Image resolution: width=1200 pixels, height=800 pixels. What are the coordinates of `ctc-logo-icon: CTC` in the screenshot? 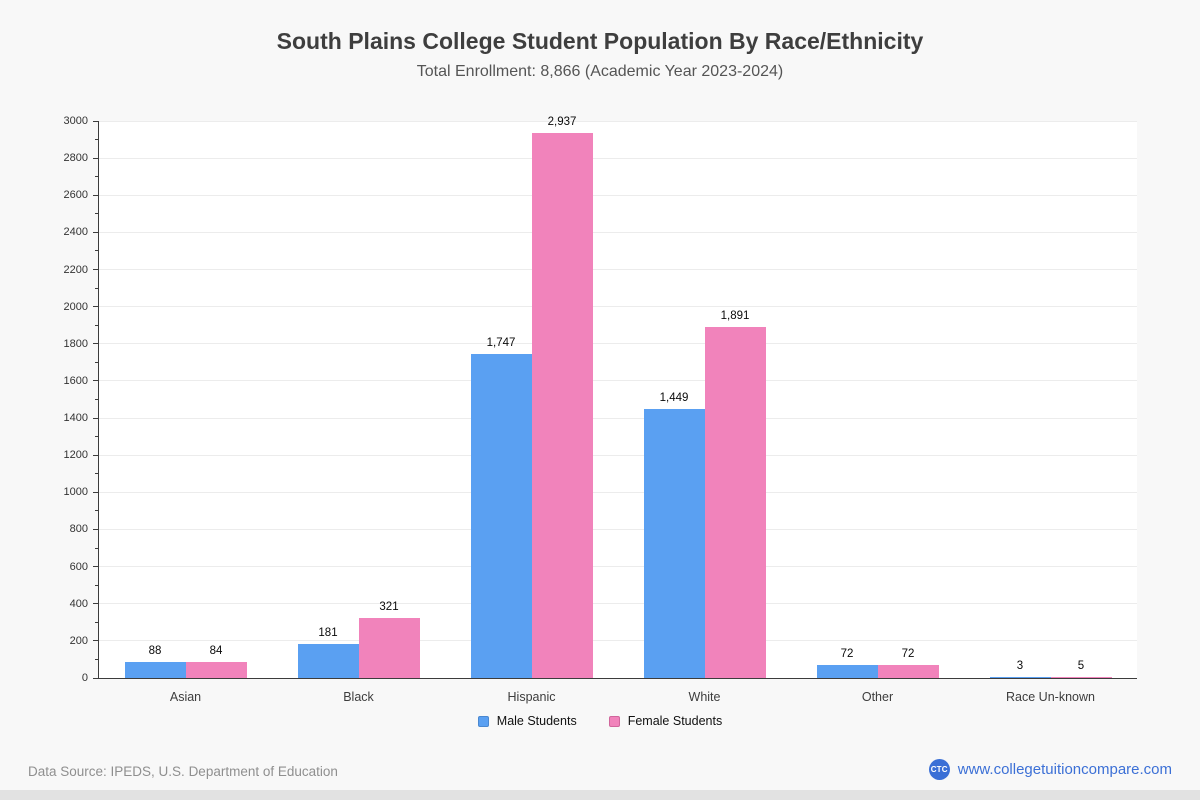 It's located at (939, 769).